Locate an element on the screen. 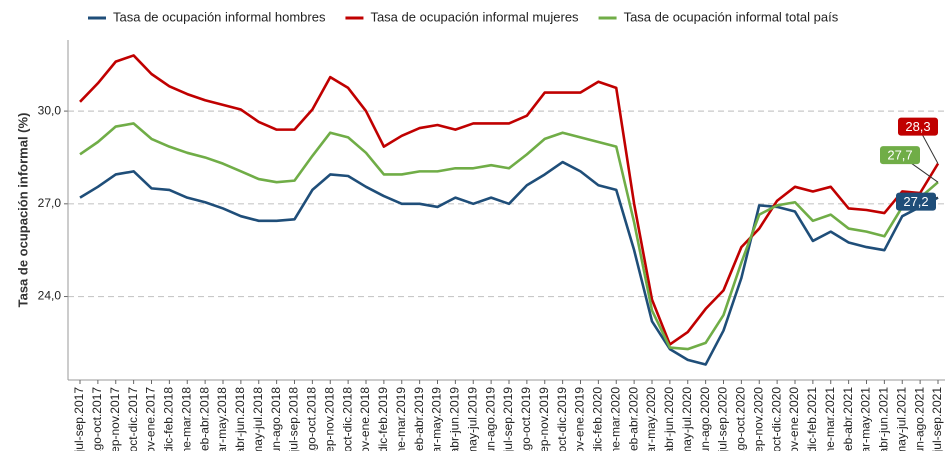 The height and width of the screenshot is (451, 945). x-tick-label: mar-may.2020 is located at coordinates (651, 419).